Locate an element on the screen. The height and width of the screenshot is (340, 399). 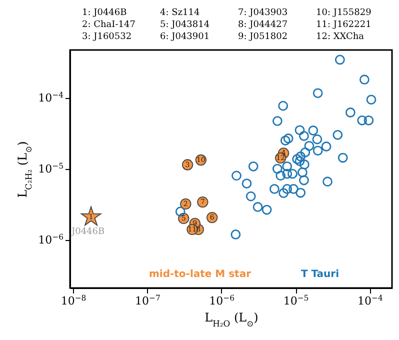
text: 1: J0446B is located at coordinates (105, 13).